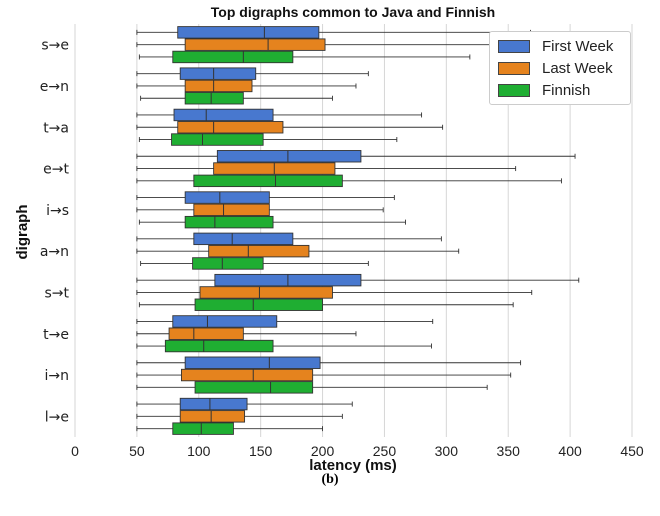 Image resolution: width=660 pixels, height=516 pixels. I want to click on y-tick-label-a-n: a→n, so click(54, 252).